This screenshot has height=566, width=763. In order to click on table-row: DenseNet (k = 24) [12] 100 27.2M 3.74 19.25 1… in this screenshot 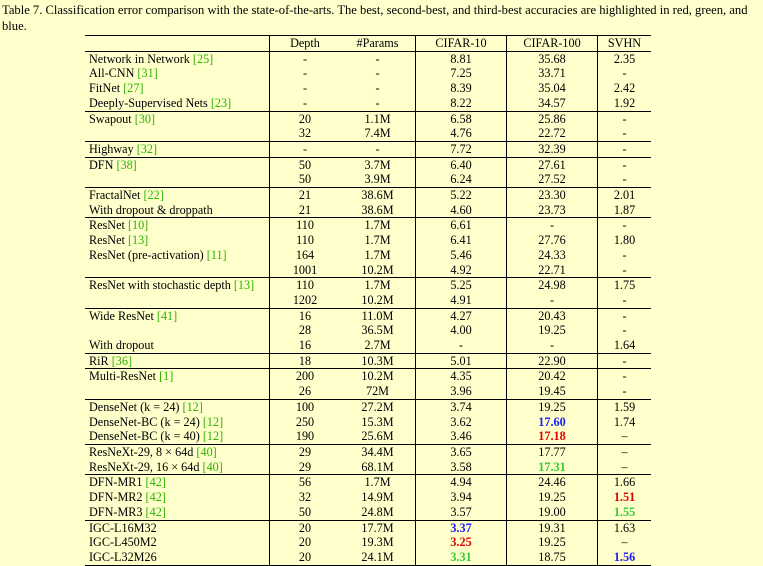, I will do `click(368, 406)`.